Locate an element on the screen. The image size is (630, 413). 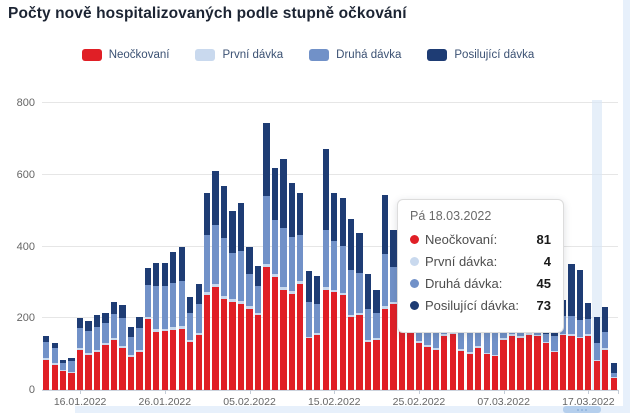
stacked-bar-06.02.2022 is located at coordinates (258, 327).